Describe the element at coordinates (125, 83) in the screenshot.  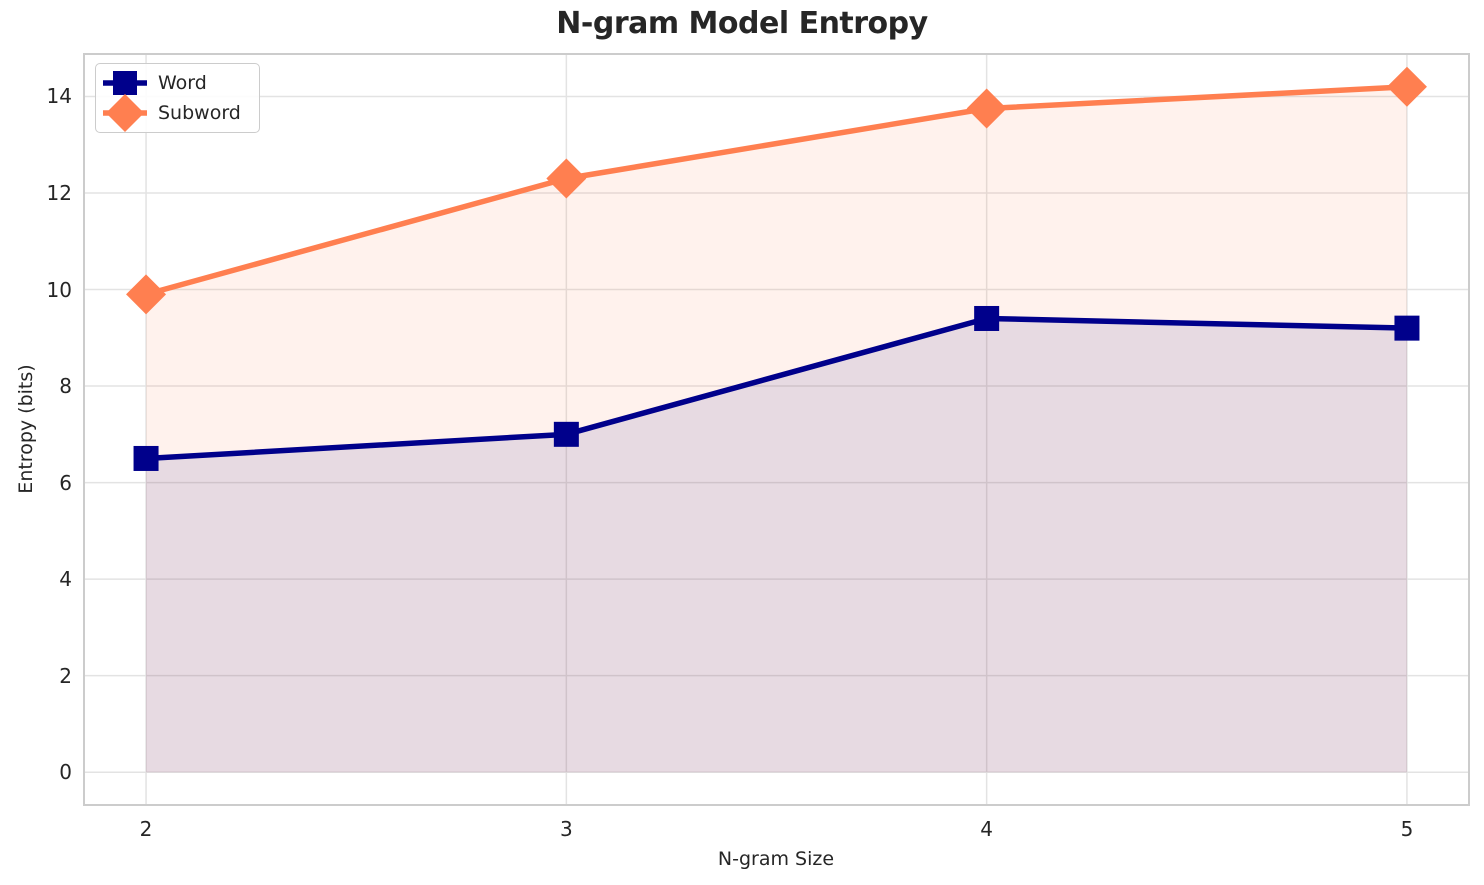
I see `word-series-marker-icon` at that location.